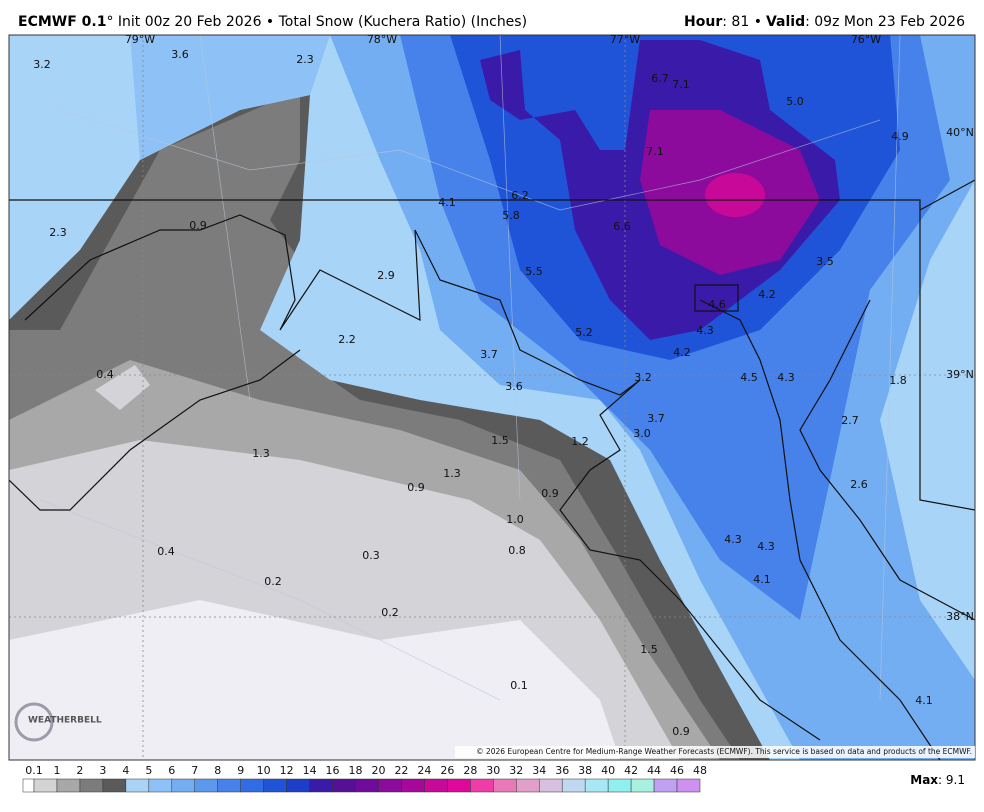 This screenshot has height=812, width=984. What do you see at coordinates (390, 612) in the screenshot?
I see `snow-label: 0.2` at bounding box center [390, 612].